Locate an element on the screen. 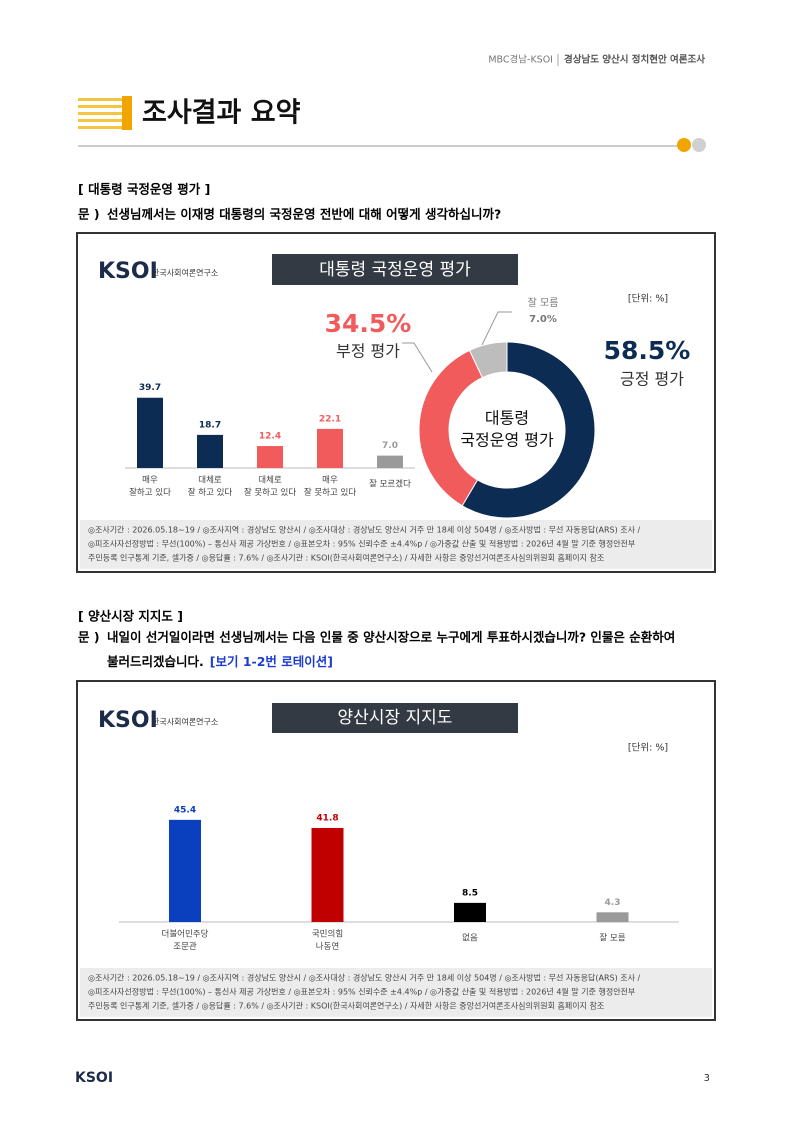 Image resolution: width=793 pixels, height=1121 pixels. header-source: MBC경남-KSOI is located at coordinates (520, 60).